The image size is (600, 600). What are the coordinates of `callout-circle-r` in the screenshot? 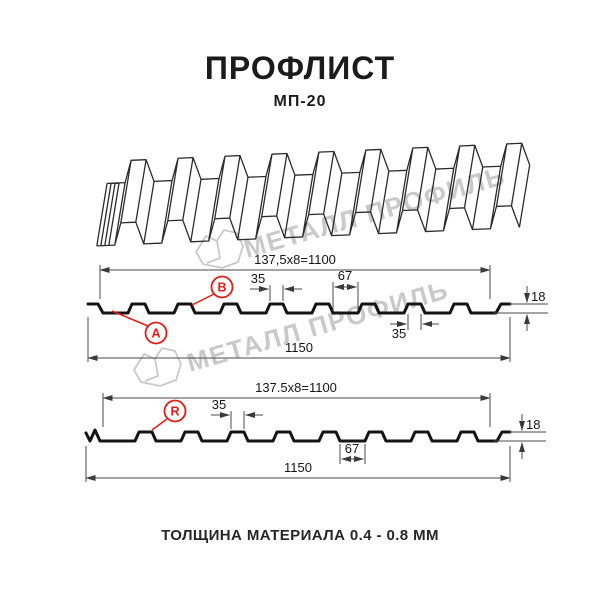 It's located at (175, 411).